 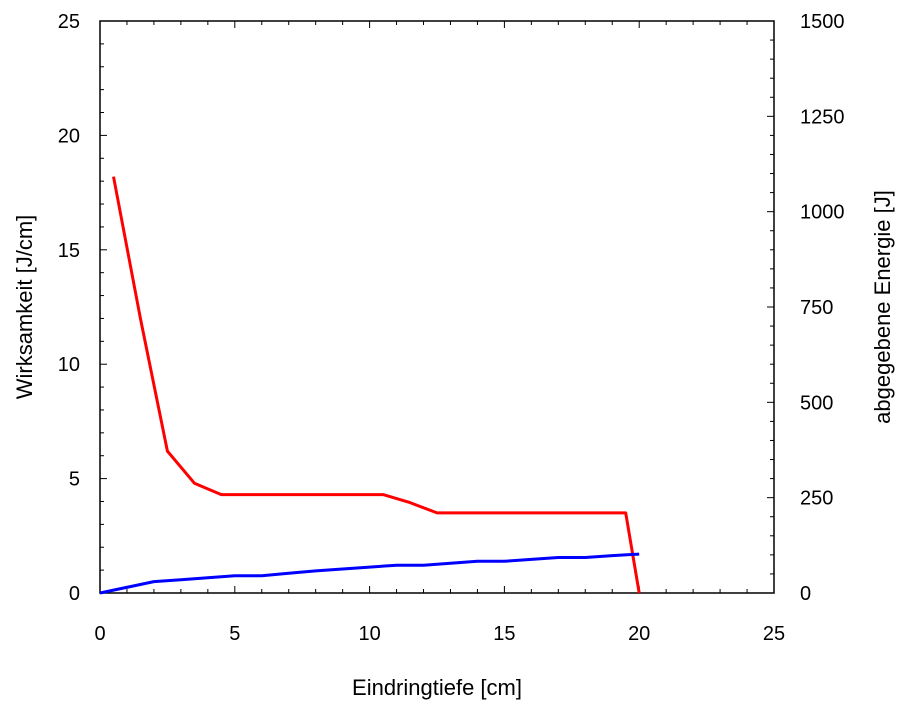 What do you see at coordinates (822, 22) in the screenshot?
I see `y-right-tick-label: 1500` at bounding box center [822, 22].